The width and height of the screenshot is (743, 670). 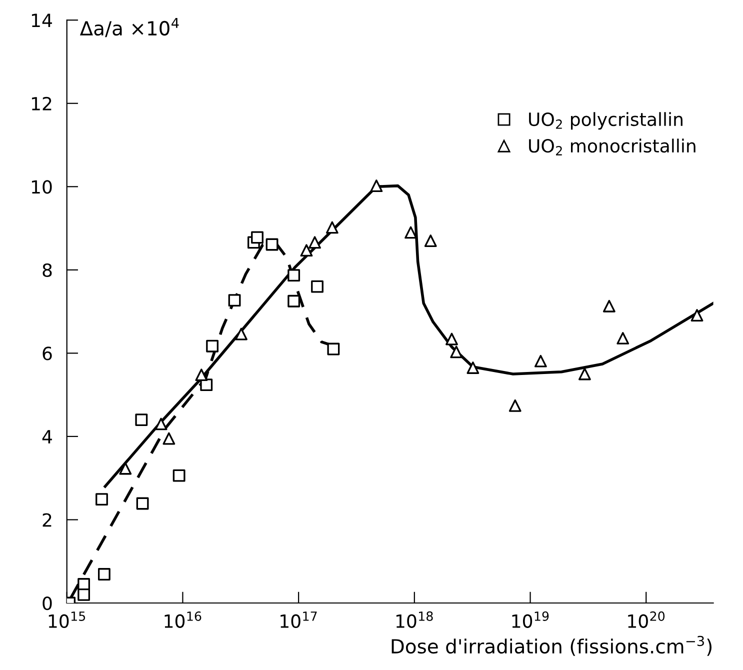 What do you see at coordinates (646, 619) in the screenshot?
I see `x-tick-label: 10$^{20}$` at bounding box center [646, 619].